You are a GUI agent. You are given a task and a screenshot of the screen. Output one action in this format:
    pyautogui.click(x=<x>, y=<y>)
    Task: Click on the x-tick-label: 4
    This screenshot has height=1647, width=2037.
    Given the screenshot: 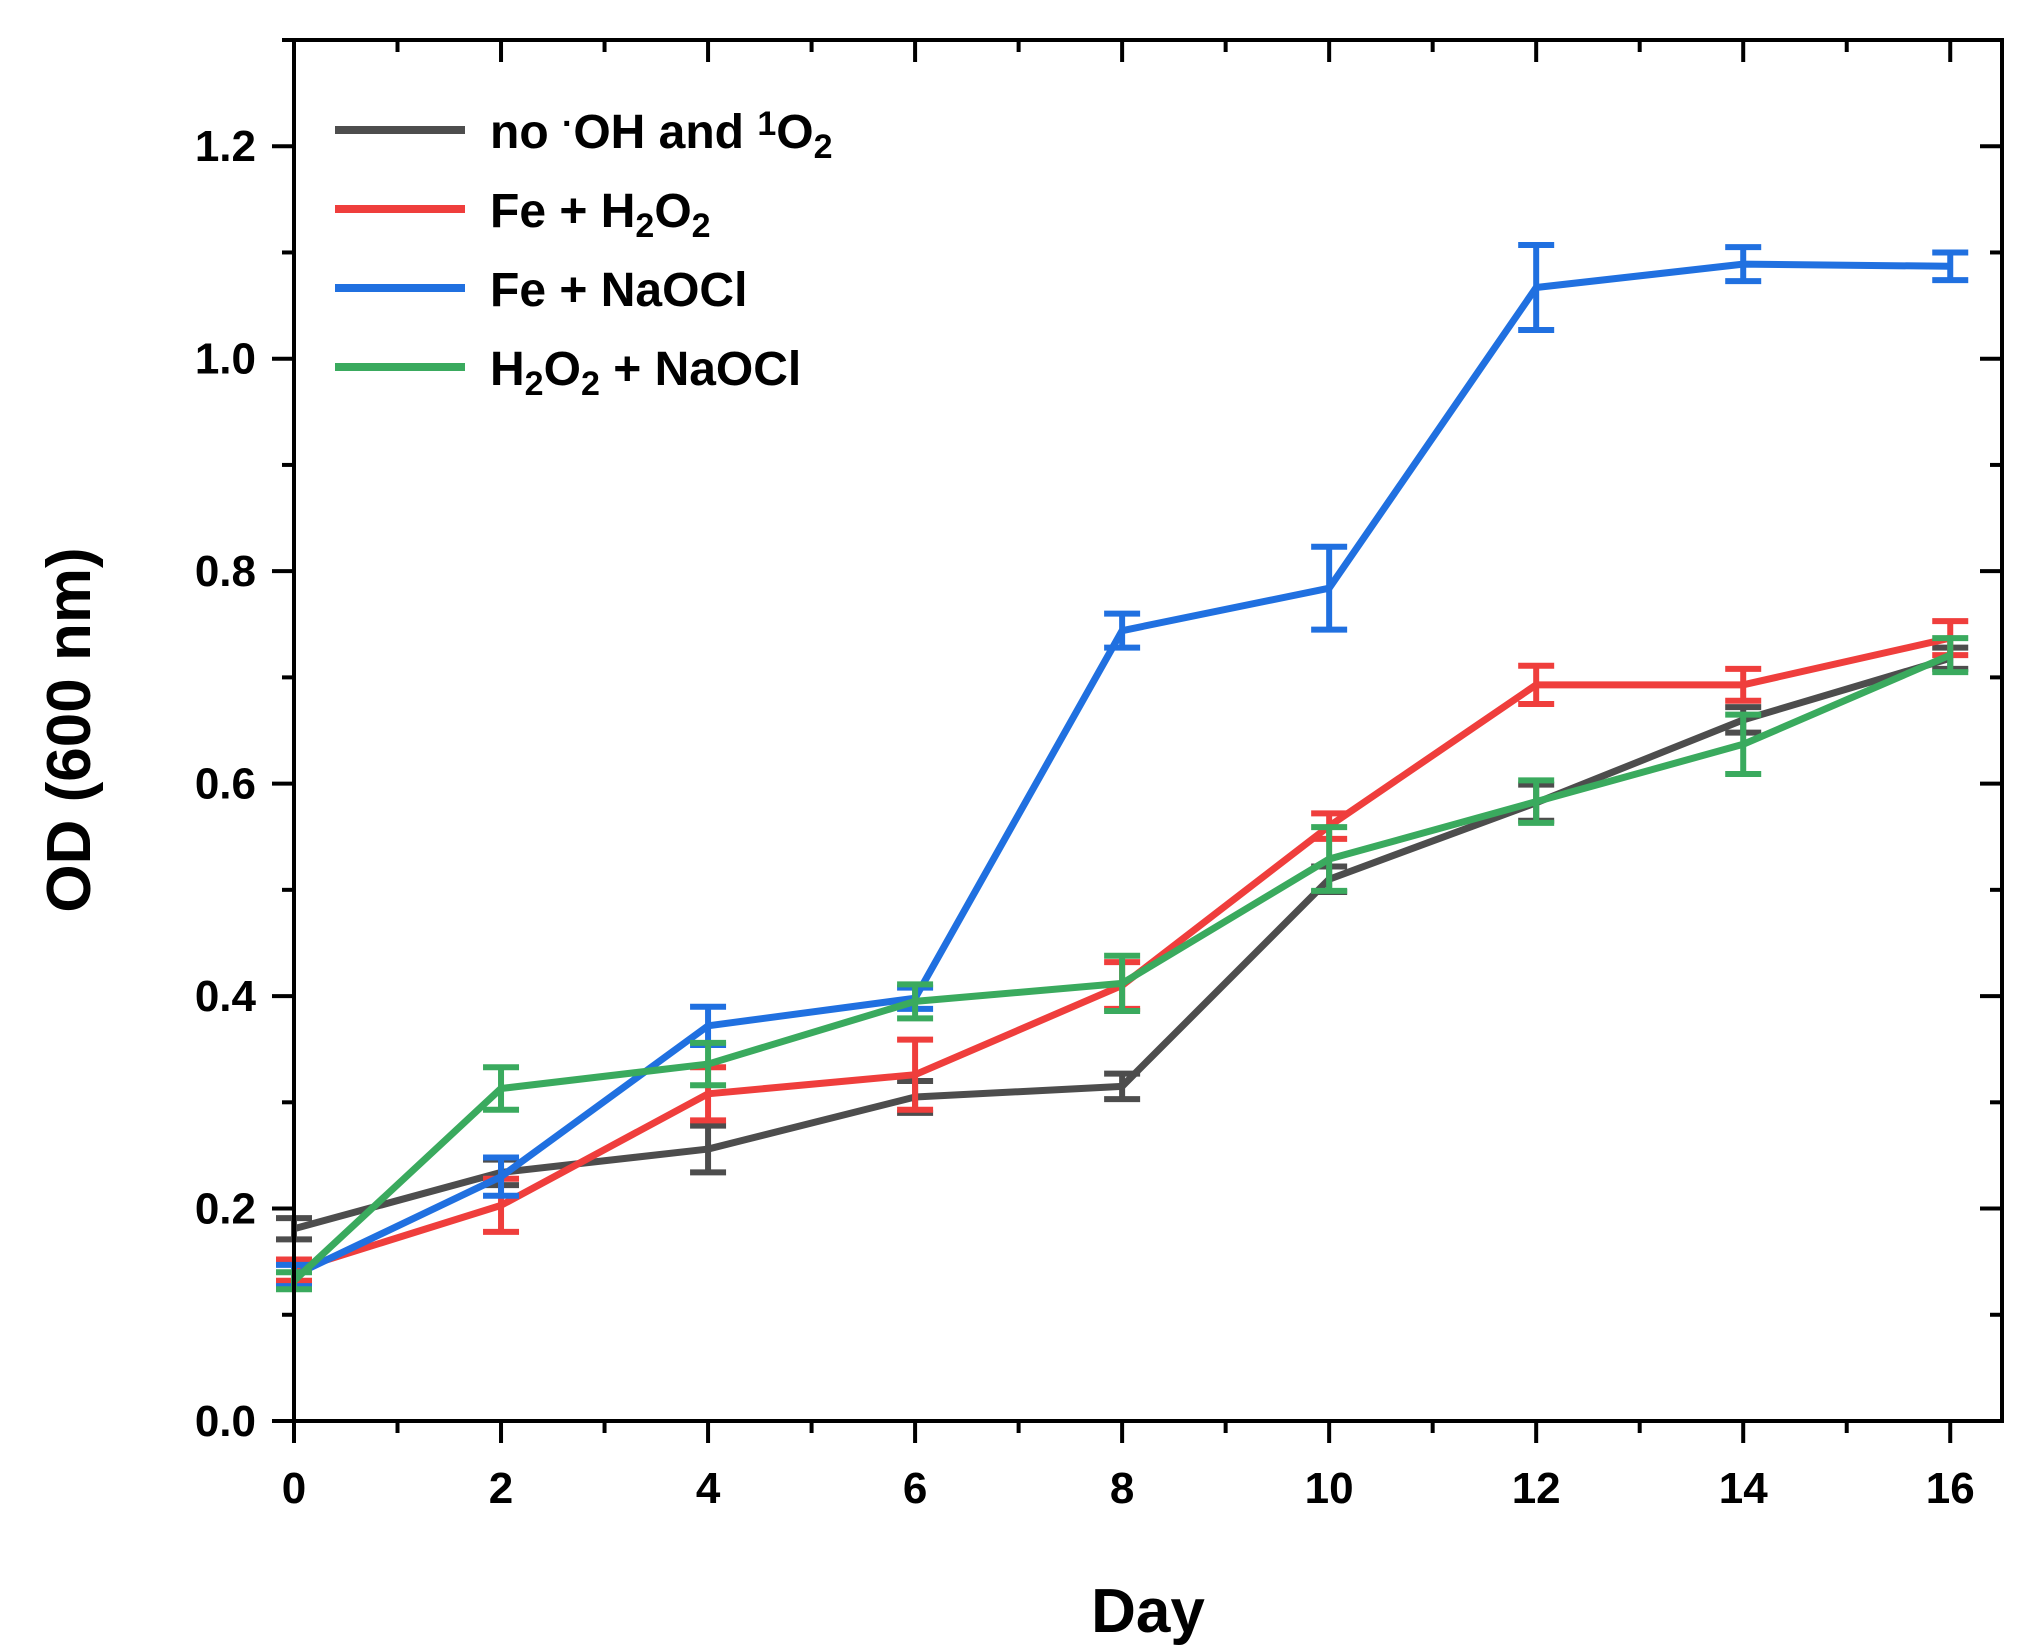 What is the action you would take?
    pyautogui.click(x=708, y=1488)
    